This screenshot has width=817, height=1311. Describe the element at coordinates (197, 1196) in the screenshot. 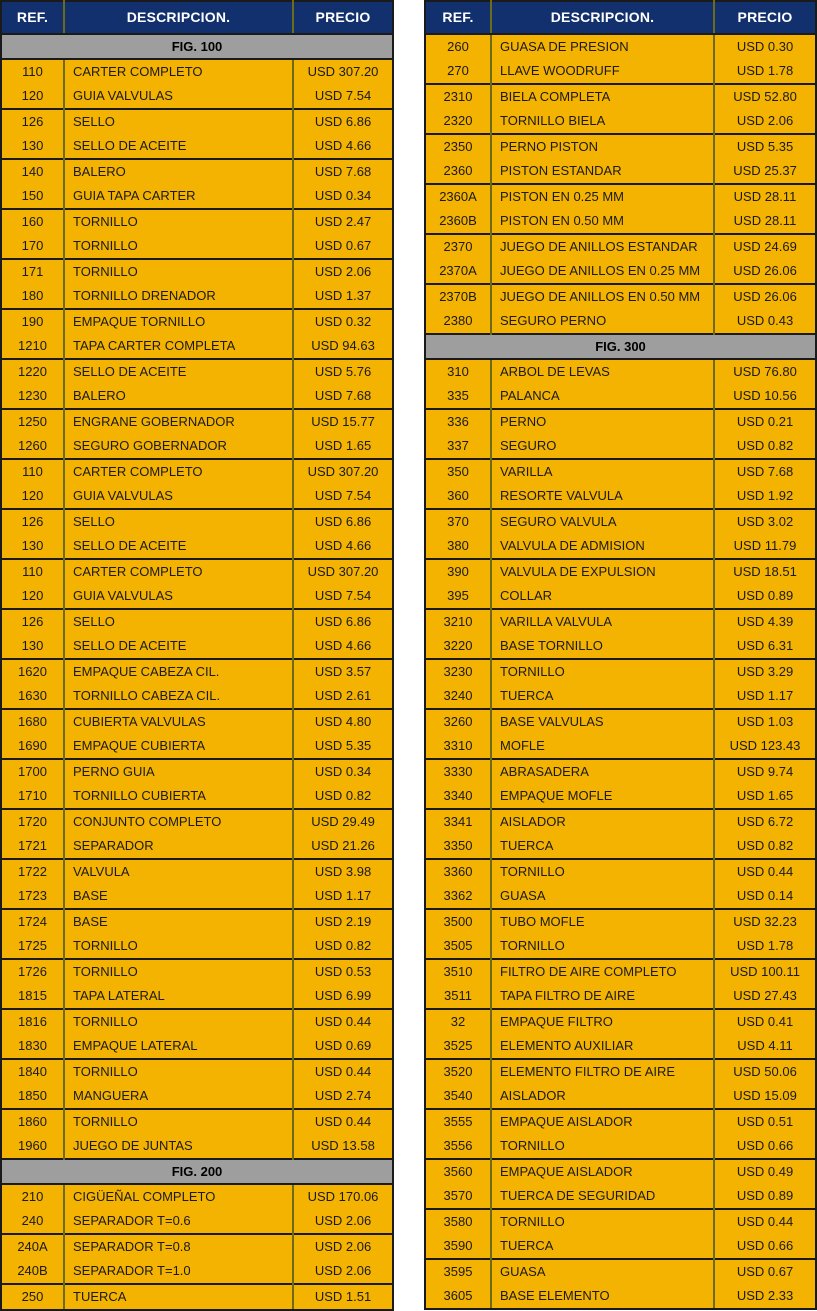

I see `table-row: 210 CIGÜEÑAL COMPLETO USD 170.06` at that location.